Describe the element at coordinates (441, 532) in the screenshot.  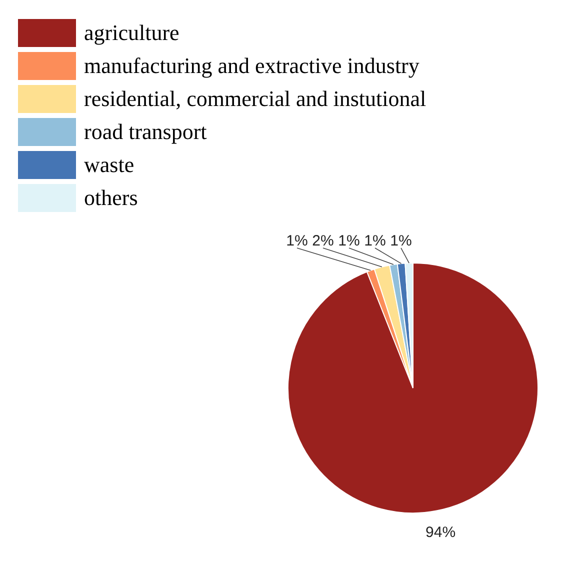
I see `data-label: 94%` at that location.